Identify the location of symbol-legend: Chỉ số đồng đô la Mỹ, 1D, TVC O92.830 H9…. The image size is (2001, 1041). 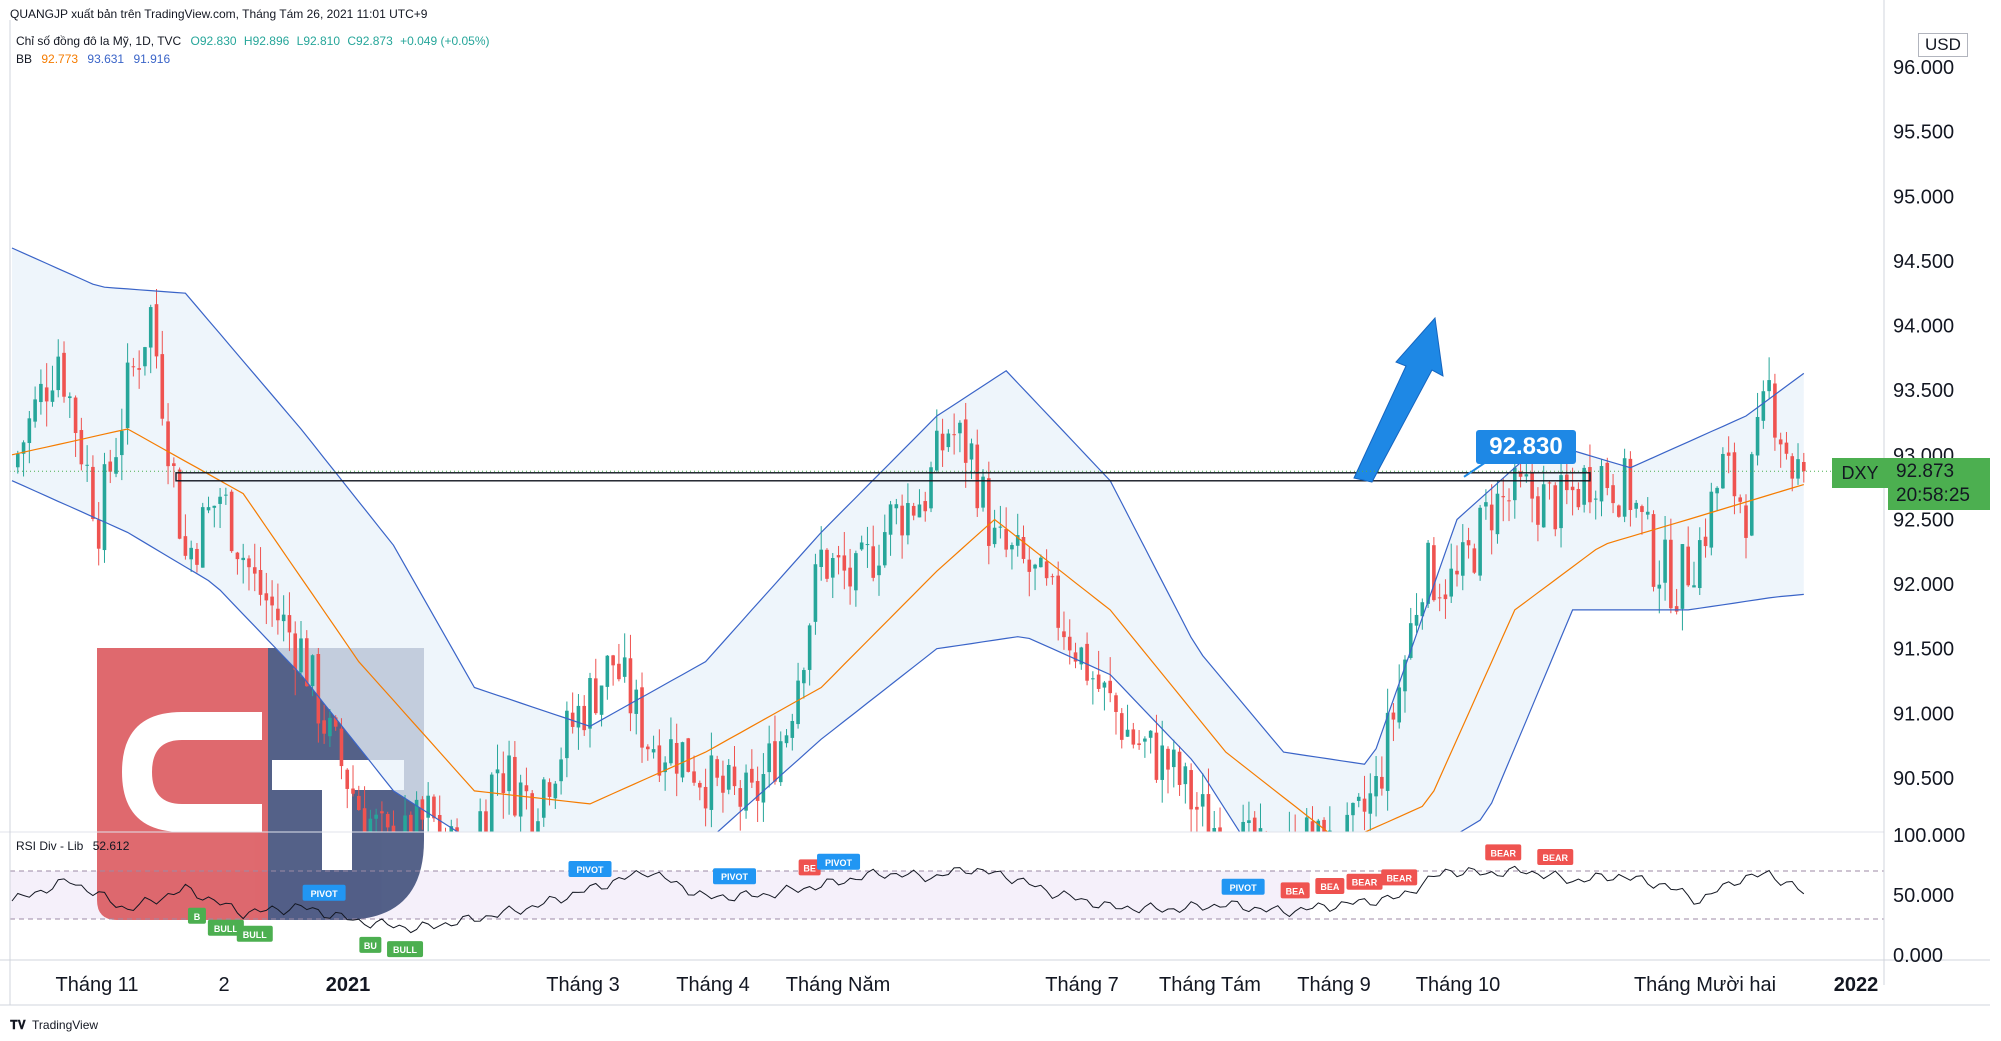
(253, 41).